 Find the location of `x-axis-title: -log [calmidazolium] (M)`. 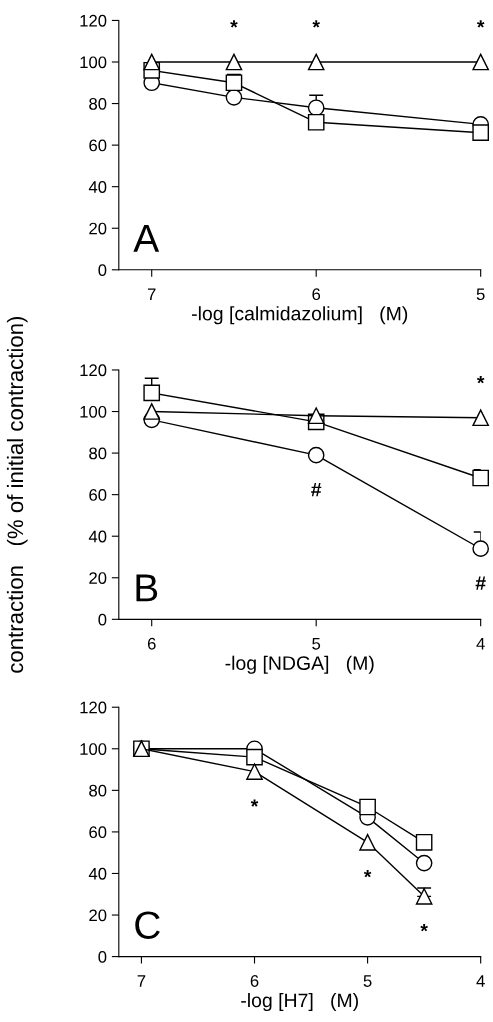

x-axis-title: -log [calmidazolium] (M) is located at coordinates (300, 315).